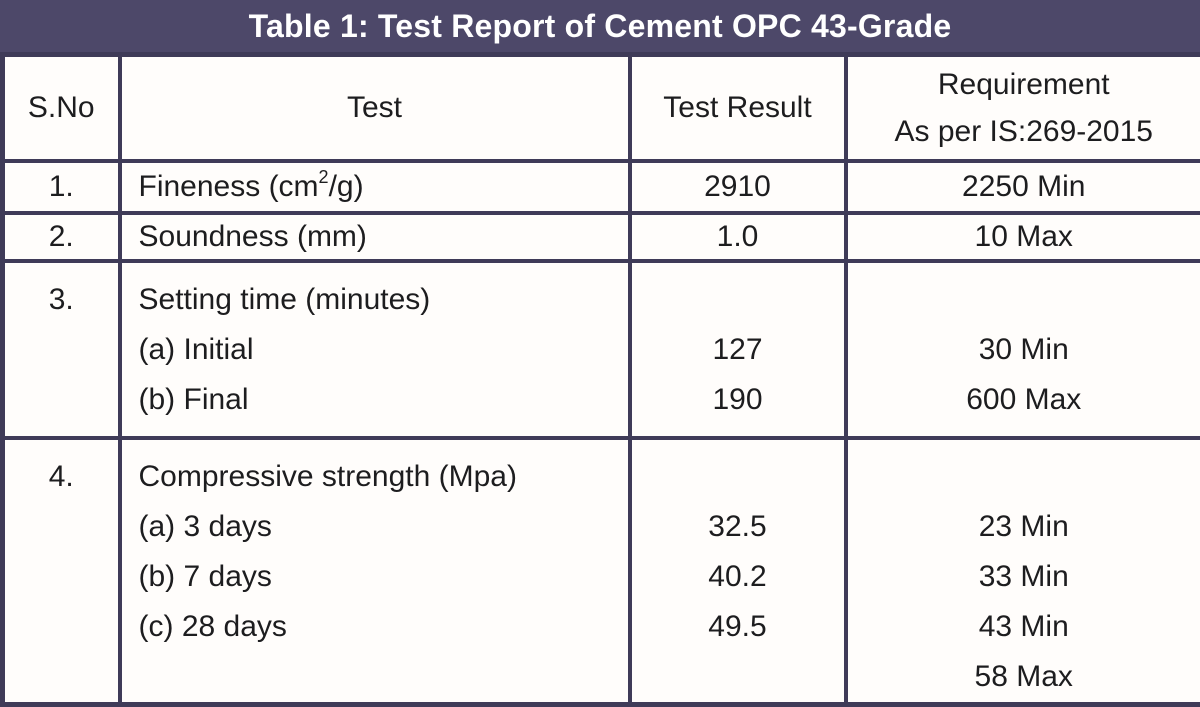 This screenshot has width=1200, height=707. Describe the element at coordinates (738, 108) in the screenshot. I see `header-test-result: Test Result` at that location.